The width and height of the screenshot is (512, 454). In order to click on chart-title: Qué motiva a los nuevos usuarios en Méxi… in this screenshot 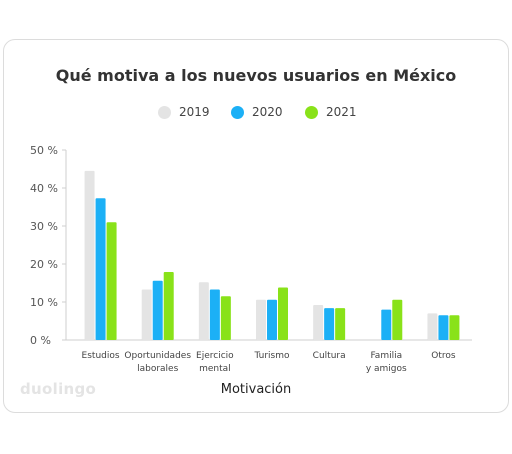, I will do `click(256, 75)`.